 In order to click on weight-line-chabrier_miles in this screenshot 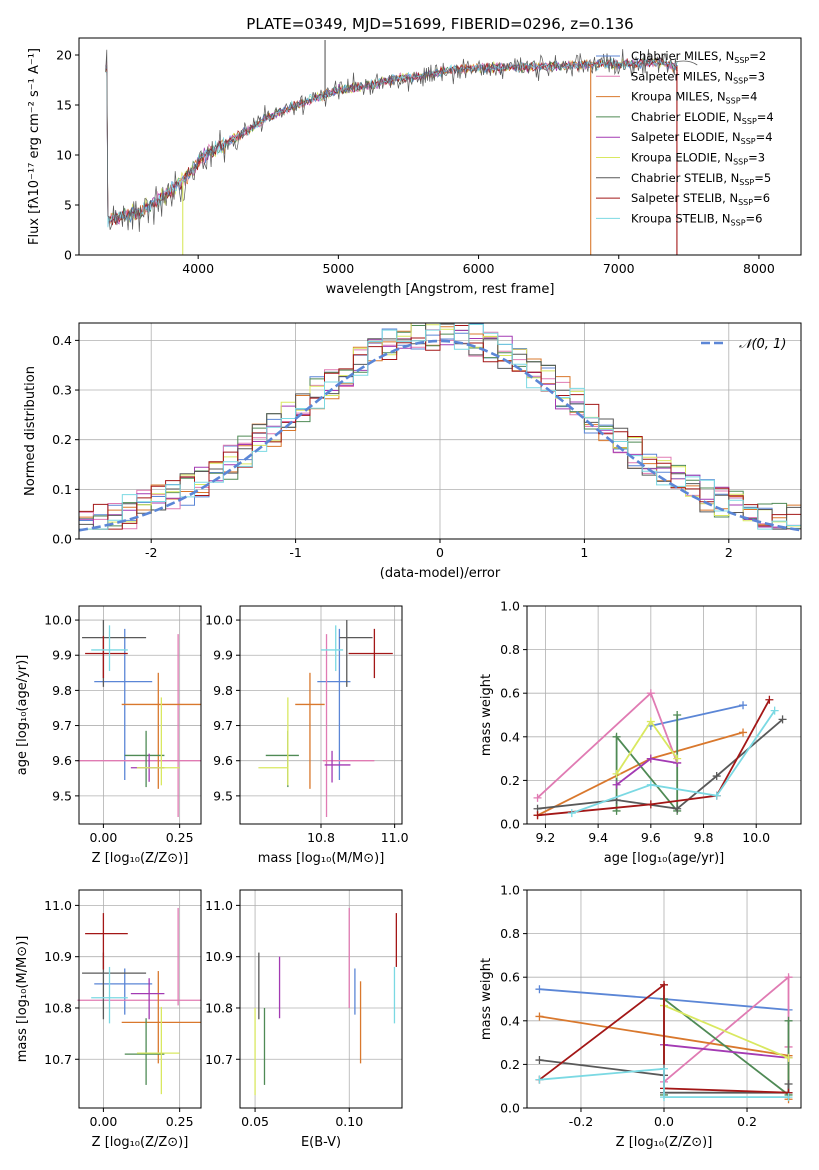, I will do `click(697, 715)`.